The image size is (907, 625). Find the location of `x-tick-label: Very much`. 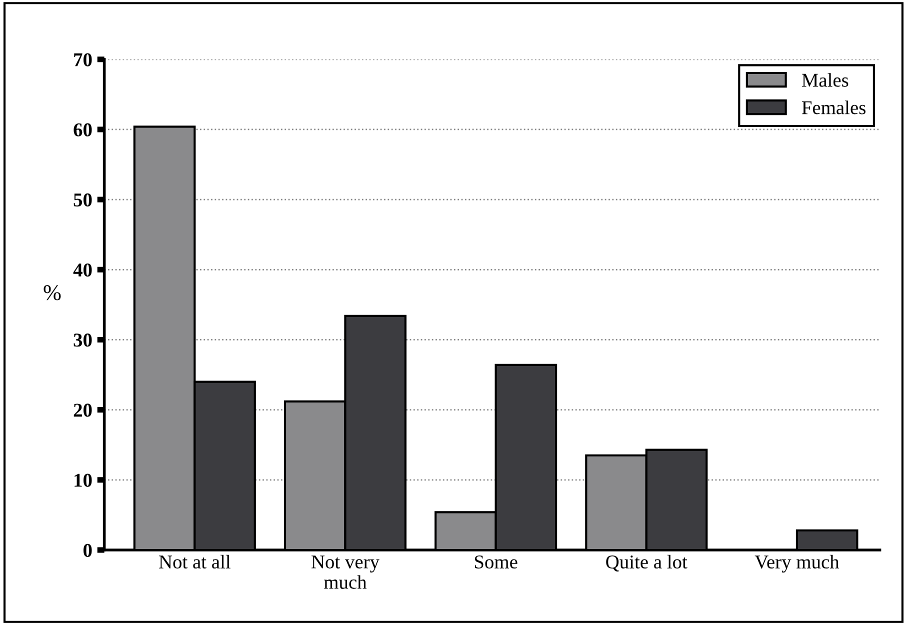

x-tick-label: Very much is located at coordinates (797, 563).